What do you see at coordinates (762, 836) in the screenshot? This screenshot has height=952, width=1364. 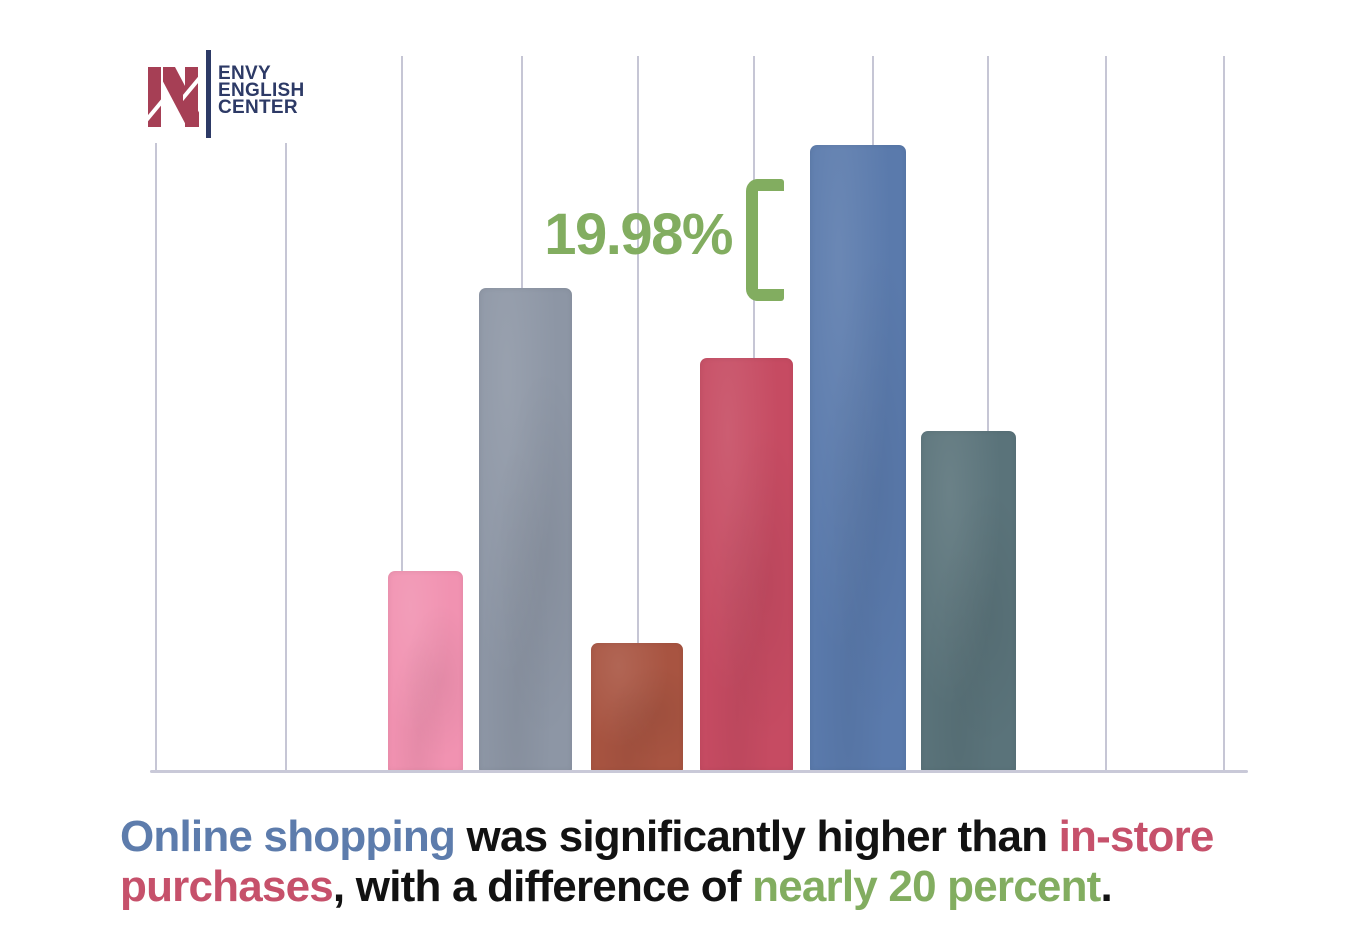 I see `caption-segment: was significantly higher than` at bounding box center [762, 836].